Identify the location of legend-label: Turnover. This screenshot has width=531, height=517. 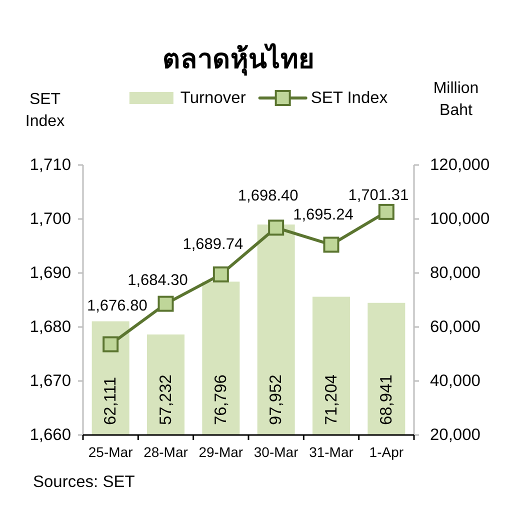
(213, 98).